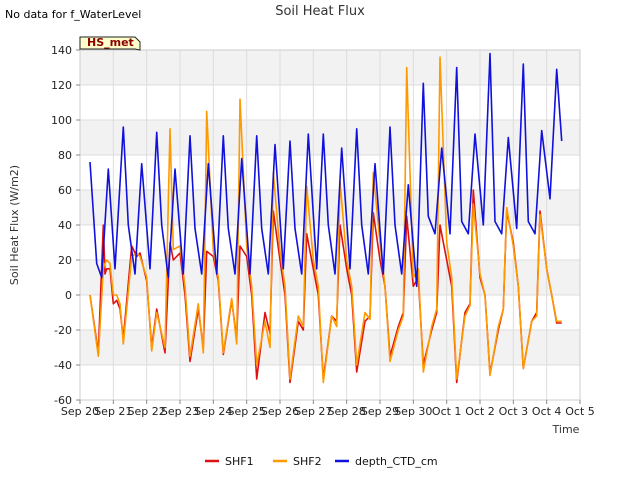  I want to click on y-tick-label: 40, so click(65, 225).